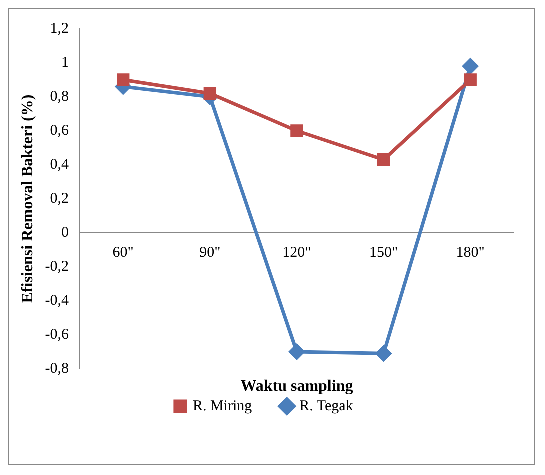 The image size is (545, 475). Describe the element at coordinates (57, 266) in the screenshot. I see `y-tick-label: -0,2` at that location.